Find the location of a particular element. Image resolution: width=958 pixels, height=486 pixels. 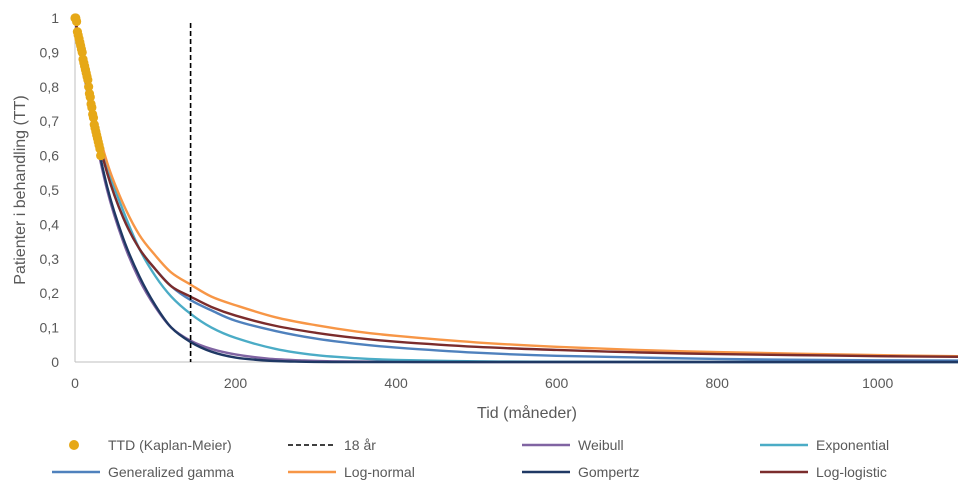

y-tick-label: 0,2 is located at coordinates (50, 293).